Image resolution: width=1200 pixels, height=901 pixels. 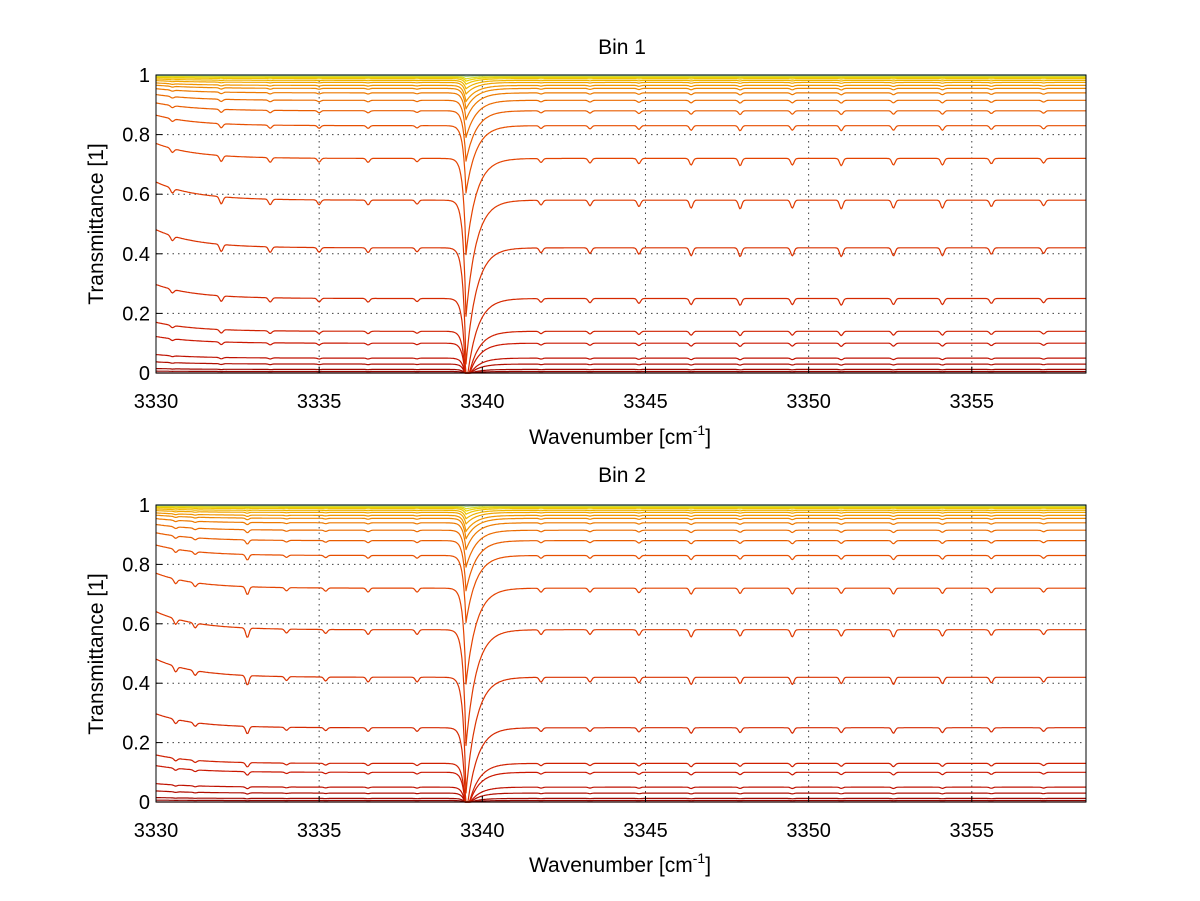 What do you see at coordinates (622, 47) in the screenshot?
I see `chart-title: Bin 1` at bounding box center [622, 47].